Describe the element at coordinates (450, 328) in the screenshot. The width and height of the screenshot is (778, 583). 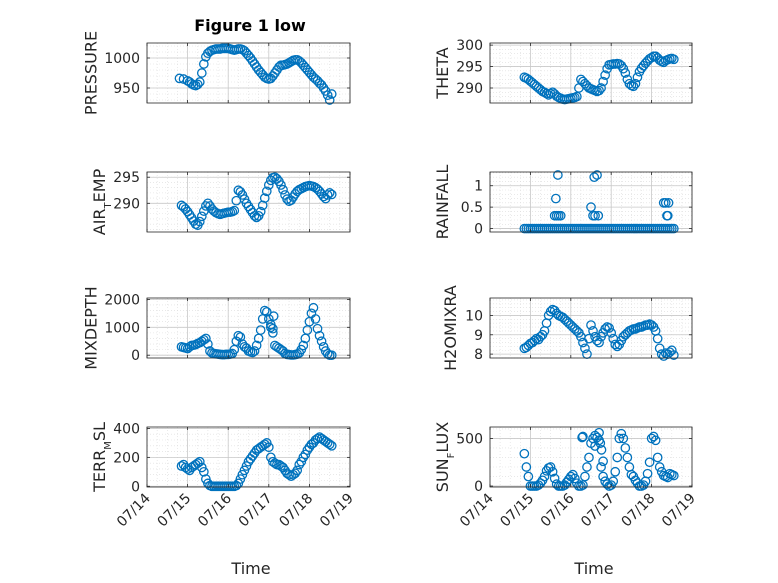
I see `y-axis-label: H2OMIXRA` at that location.